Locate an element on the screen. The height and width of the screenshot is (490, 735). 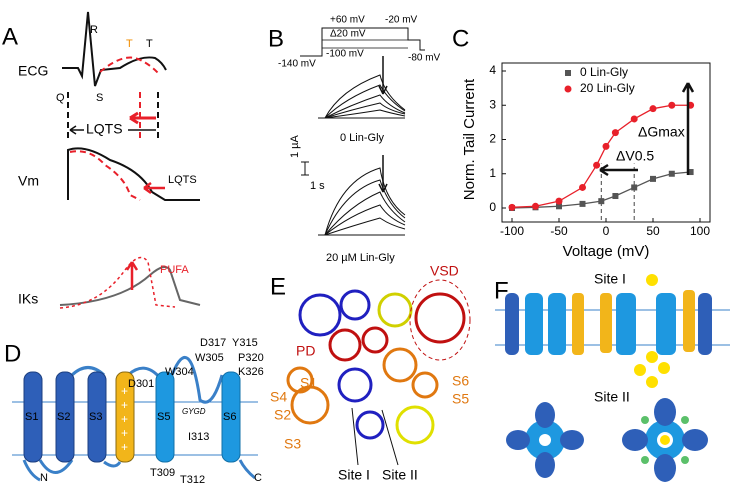
panel-label: A is located at coordinates (10, 36).